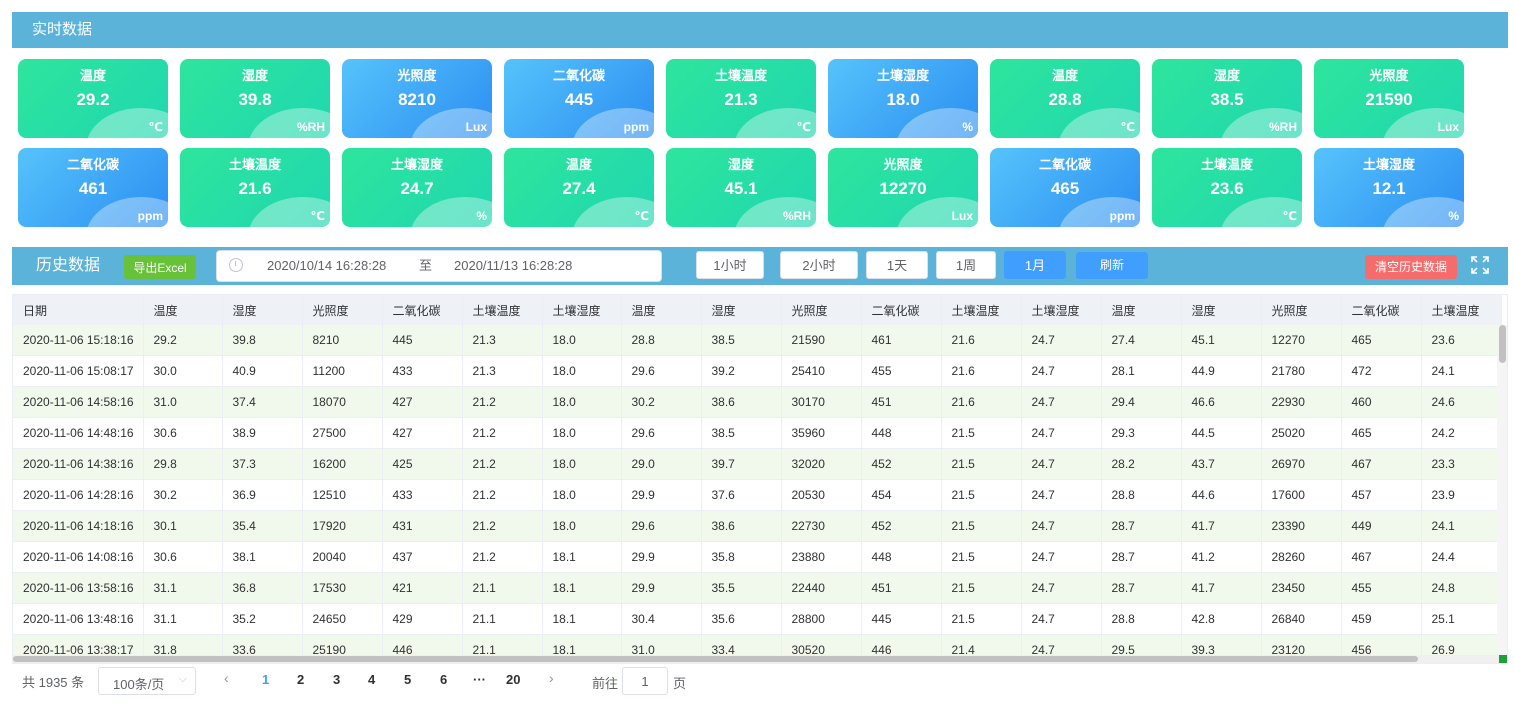 The height and width of the screenshot is (717, 1514). Describe the element at coordinates (1221, 557) in the screenshot. I see `table-cell: 41.2` at that location.